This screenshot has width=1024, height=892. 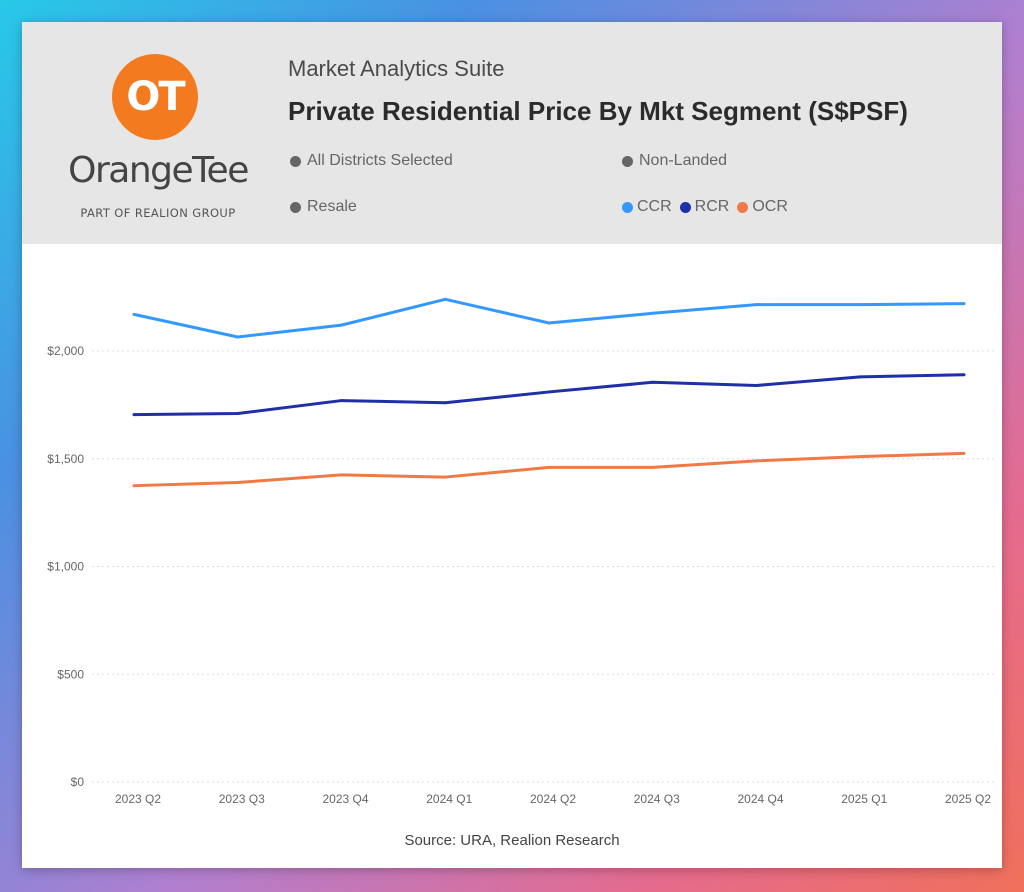 I want to click on x-tick-label: 2025 Q1, so click(x=864, y=799).